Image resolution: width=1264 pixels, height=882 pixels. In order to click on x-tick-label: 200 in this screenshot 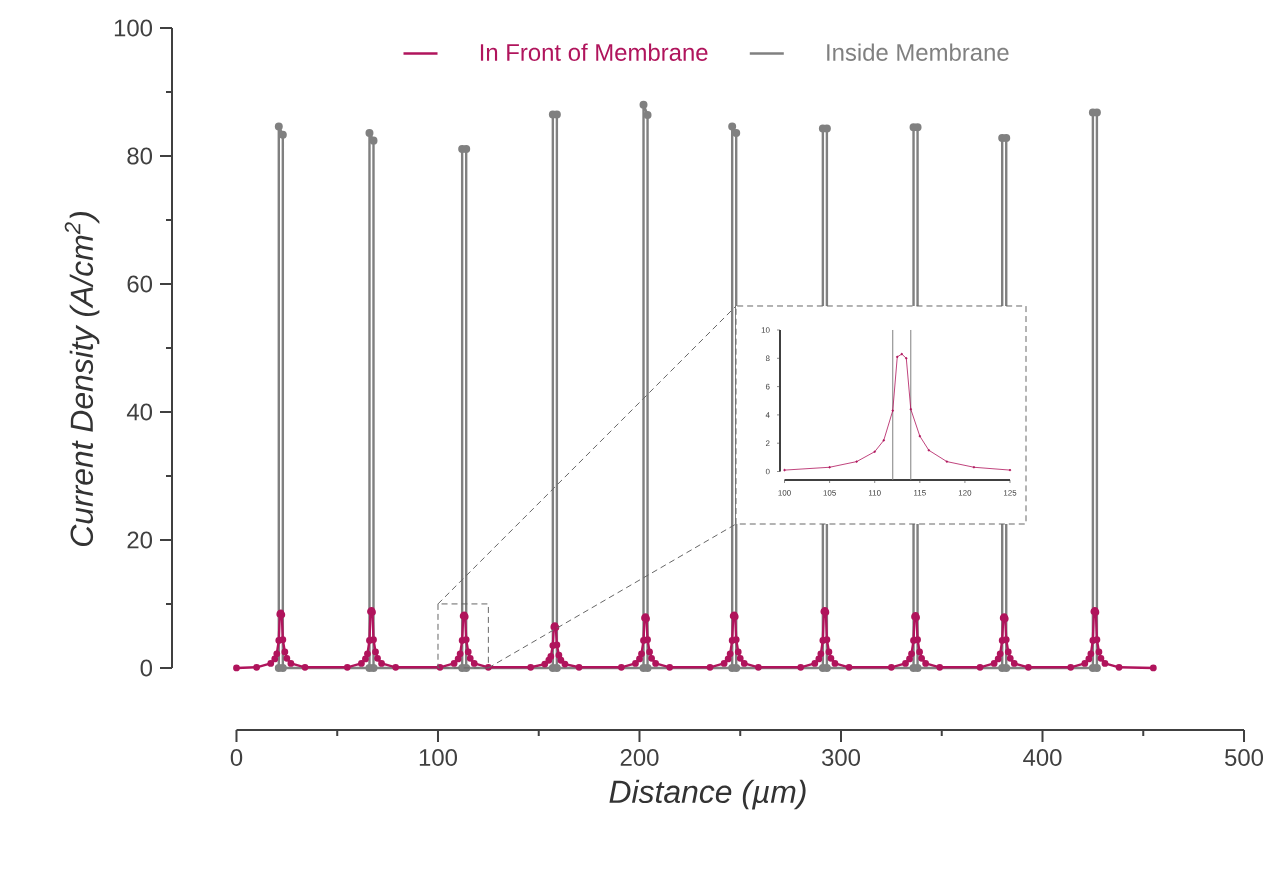, I will do `click(639, 757)`.